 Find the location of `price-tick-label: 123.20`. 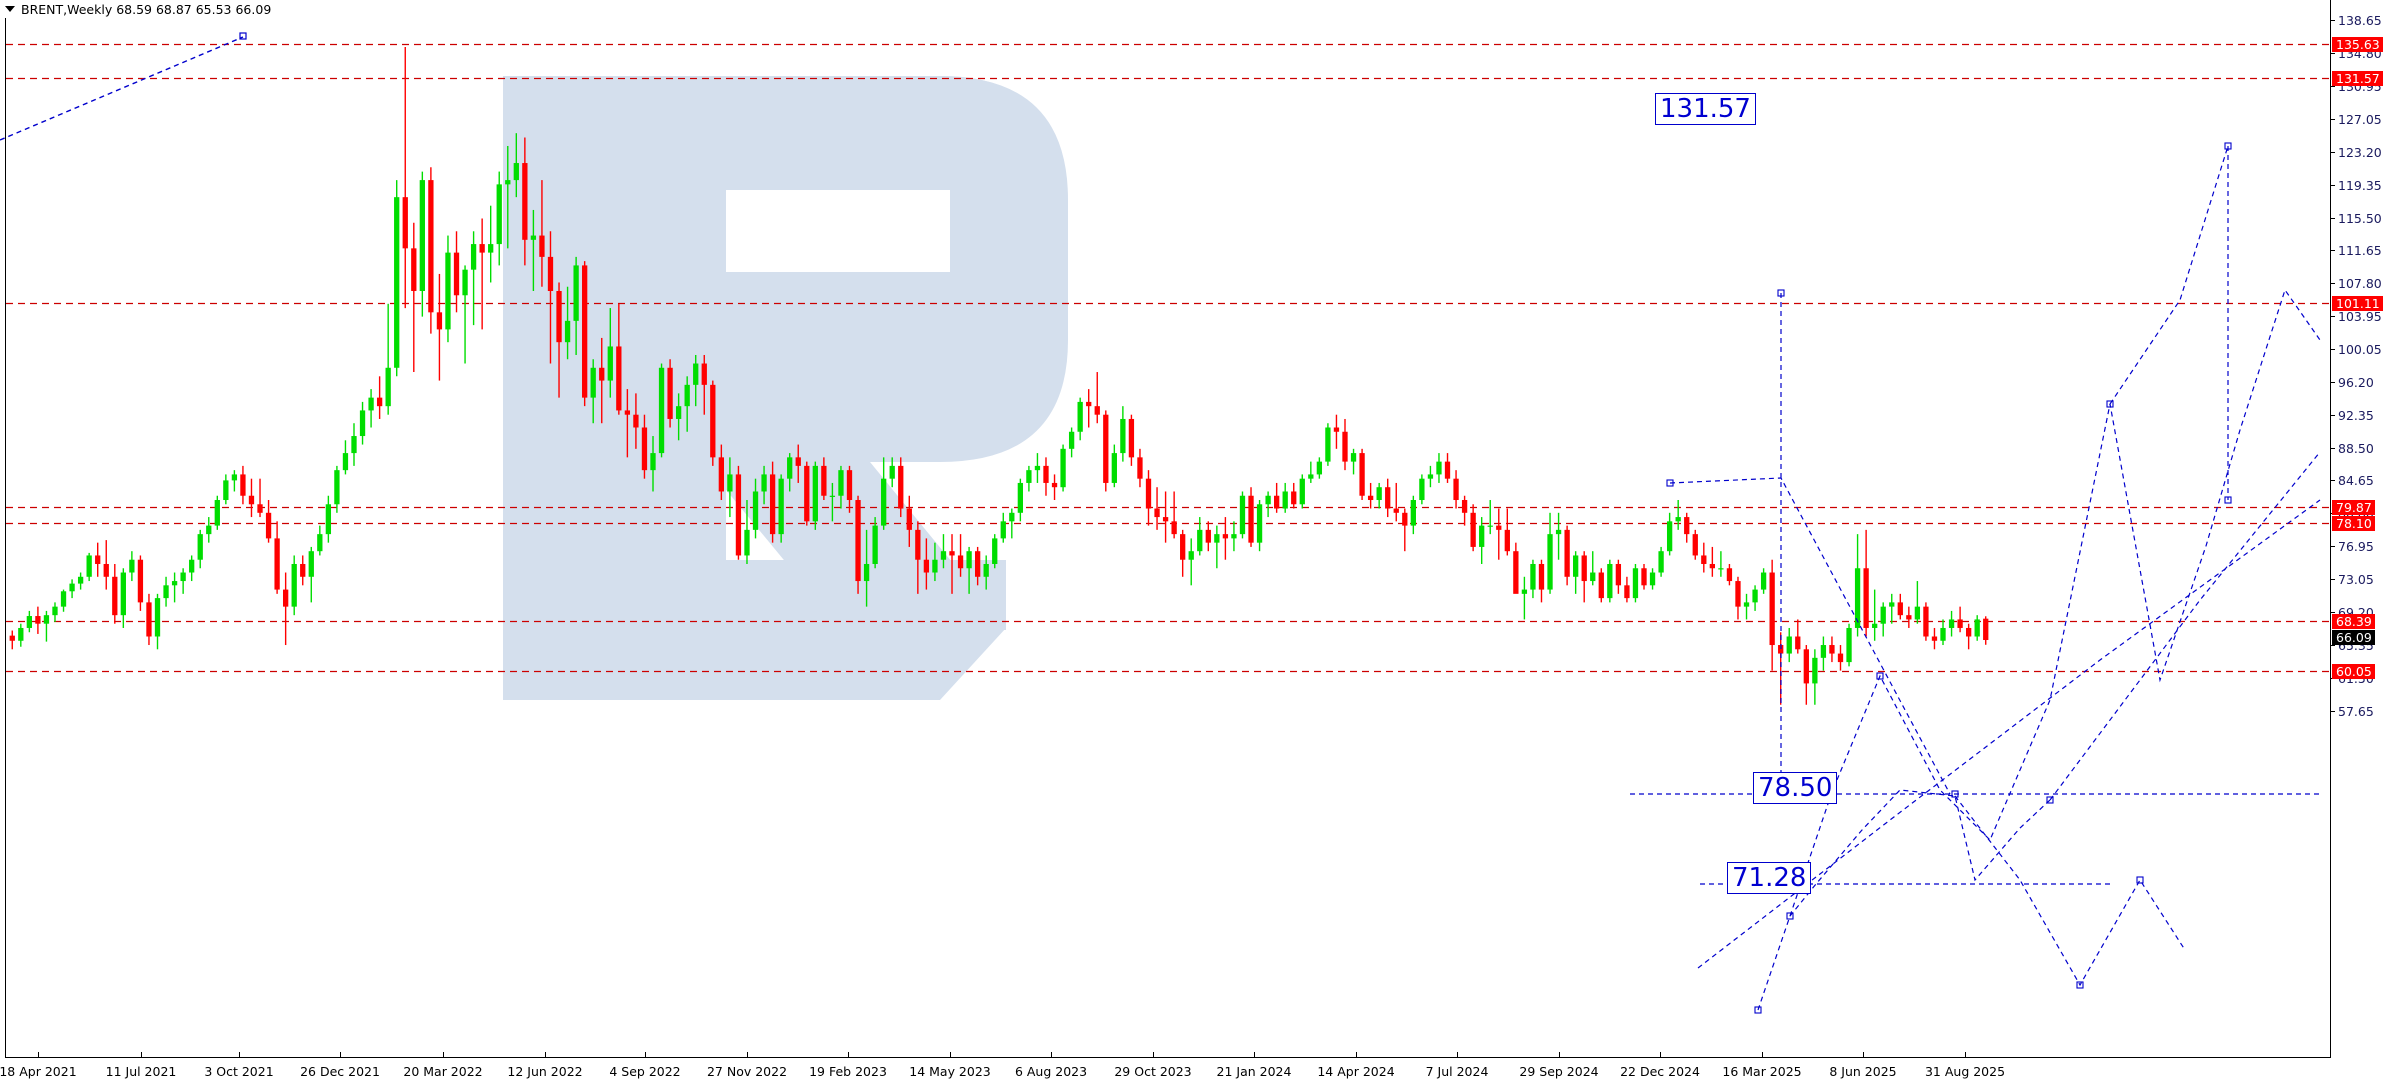

price-tick-label: 123.20 is located at coordinates (2360, 152).